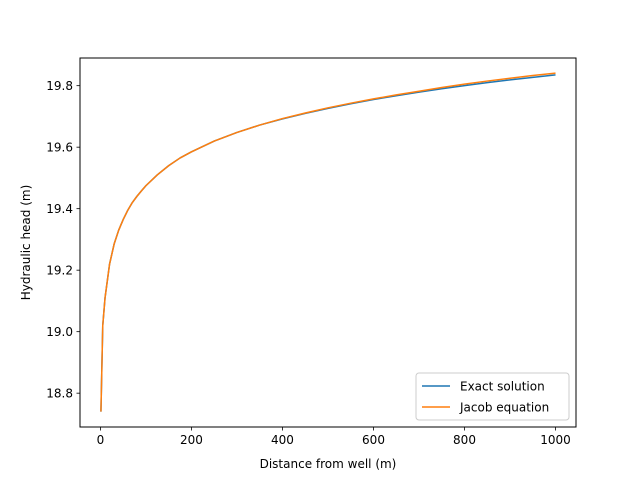  I want to click on legend-label-jacob-equation: Jacob equation, so click(504, 408).